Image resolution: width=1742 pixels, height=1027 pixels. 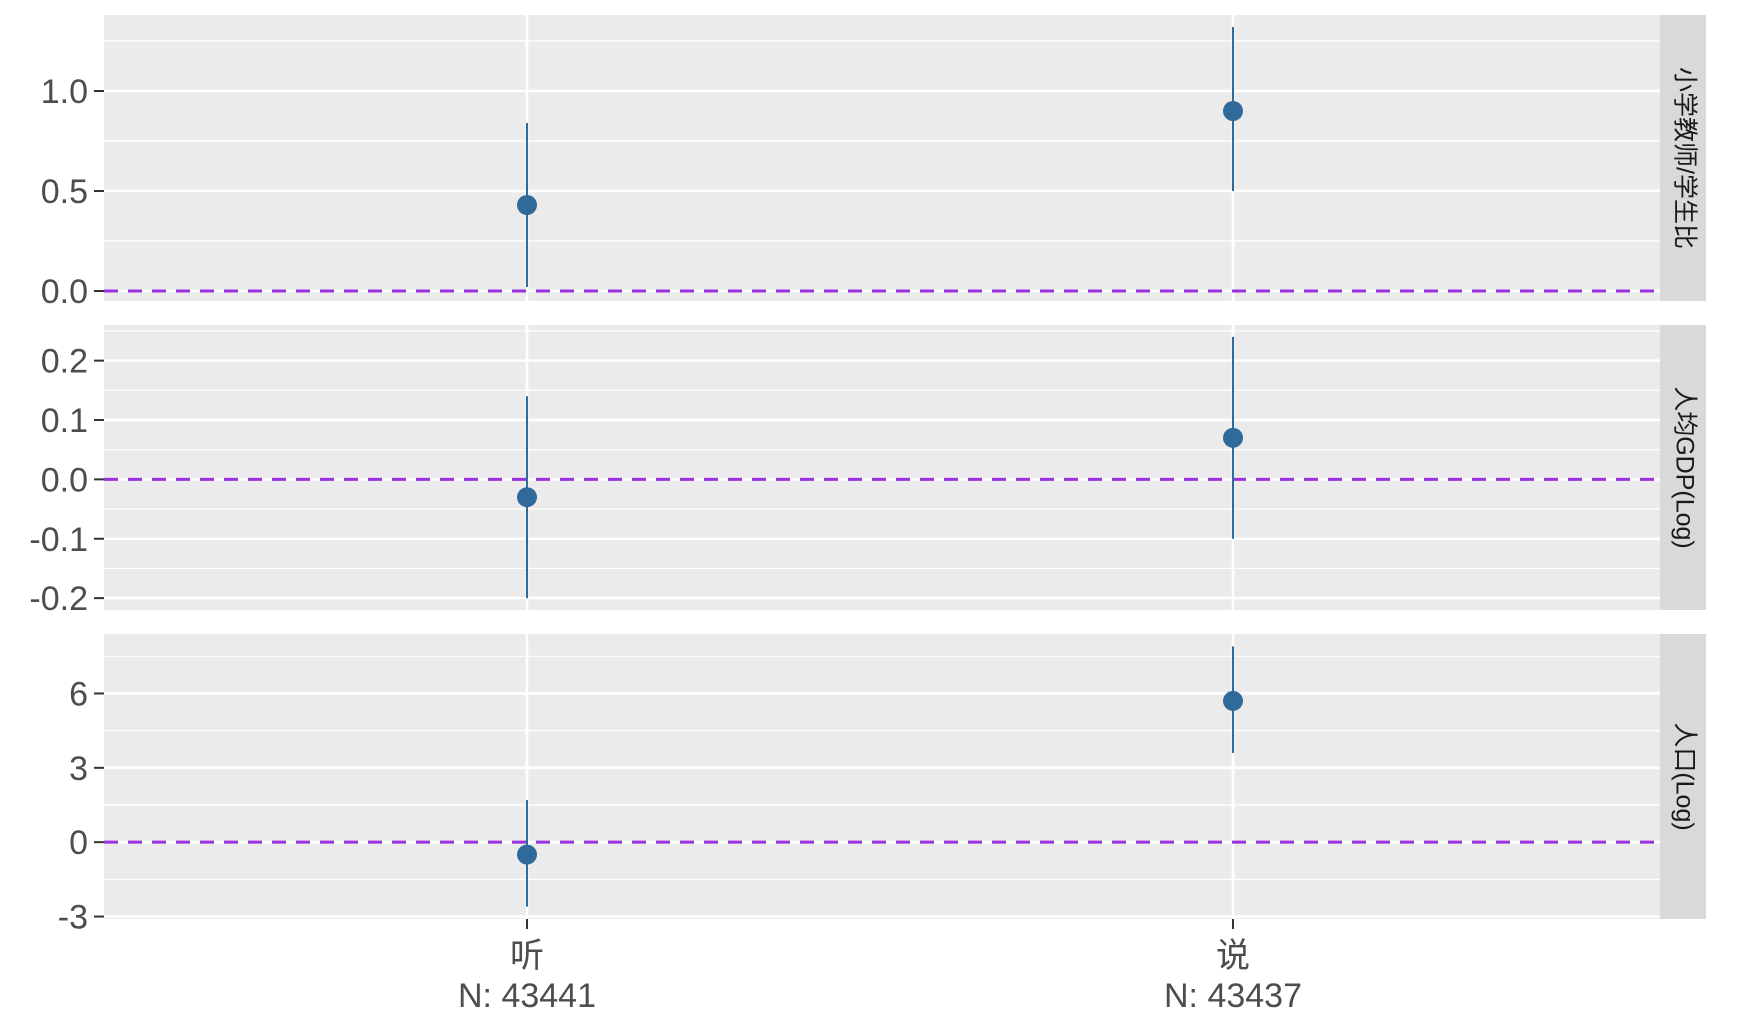 I want to click on y-tick-label: -0.2, so click(x=58, y=599).